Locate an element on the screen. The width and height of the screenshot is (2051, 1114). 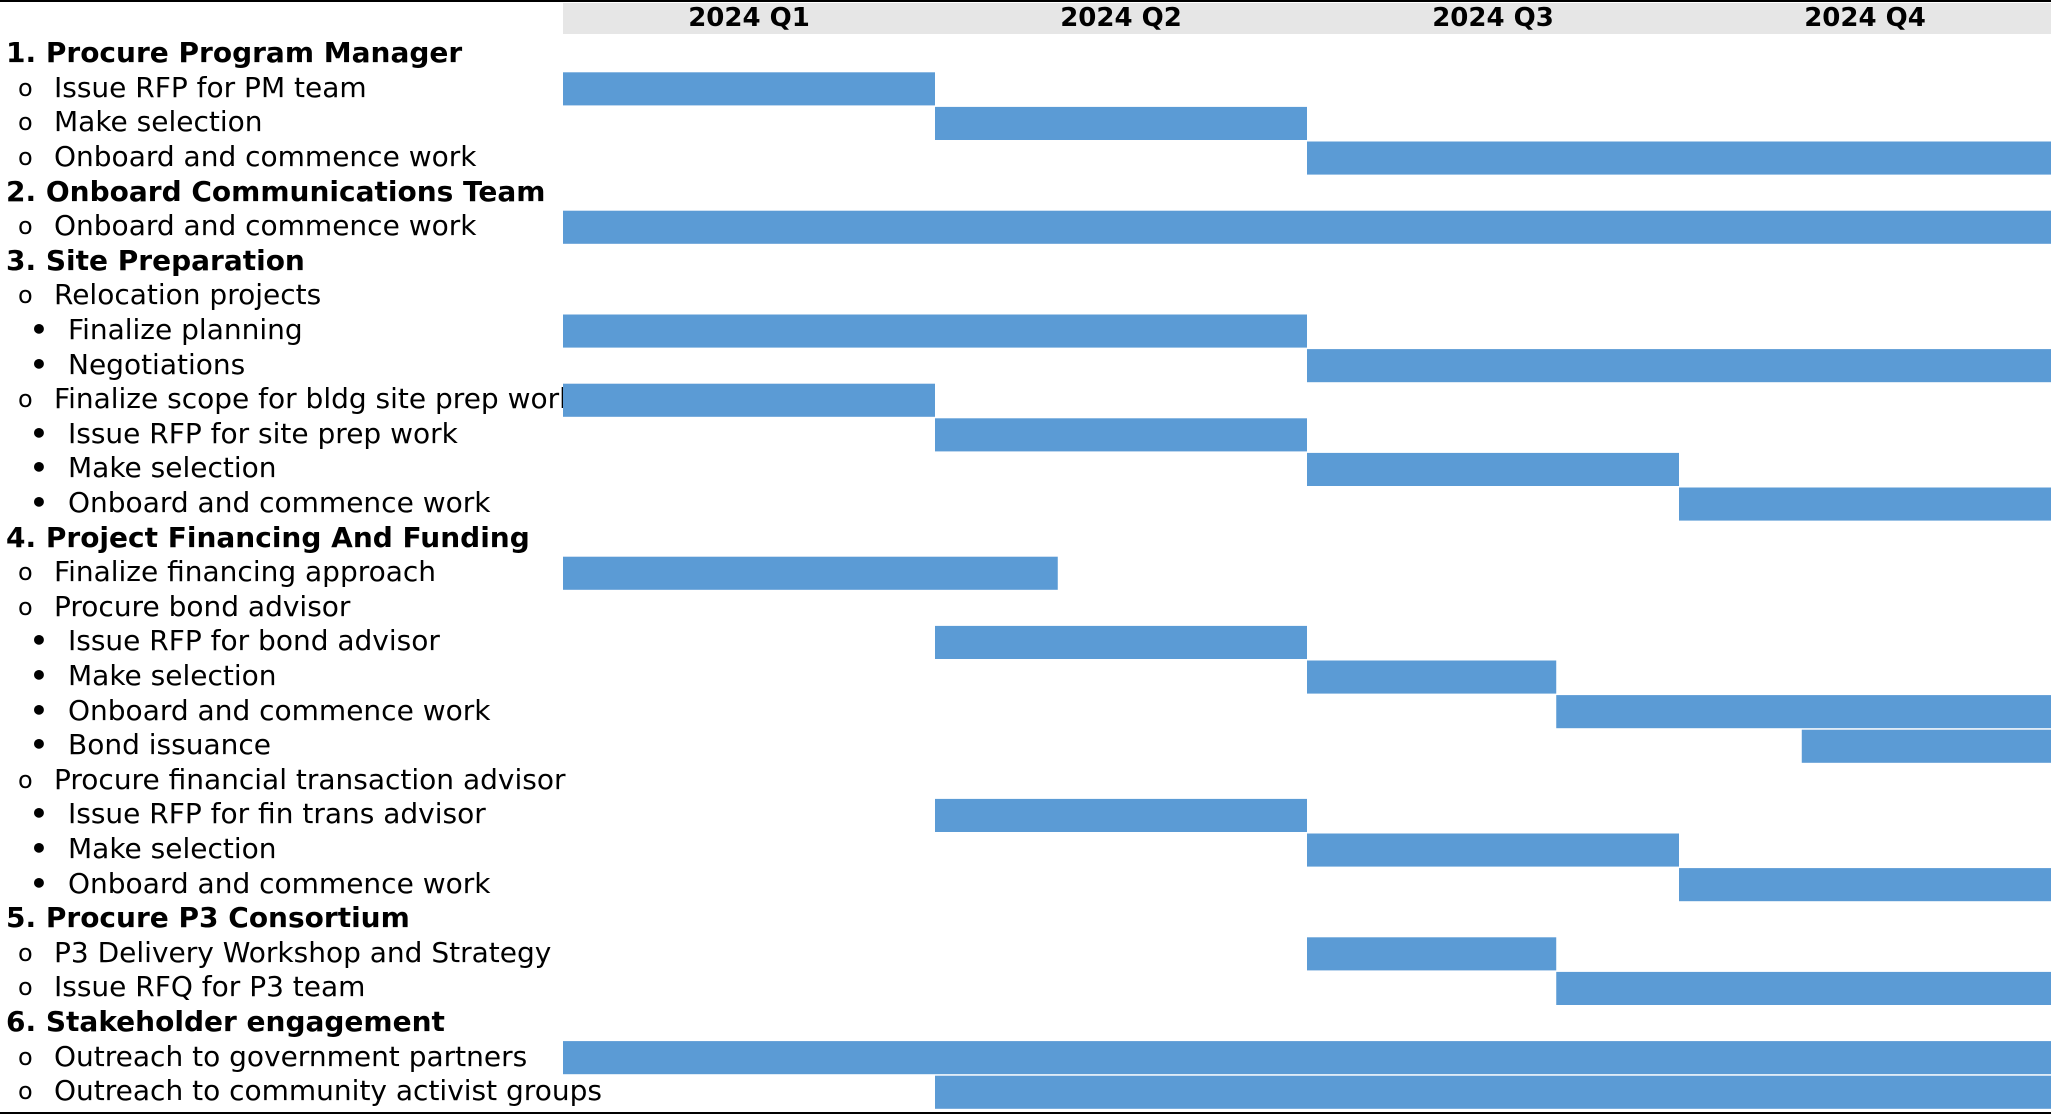
gantt-bar-finalize-financing-approach is located at coordinates (810, 573).